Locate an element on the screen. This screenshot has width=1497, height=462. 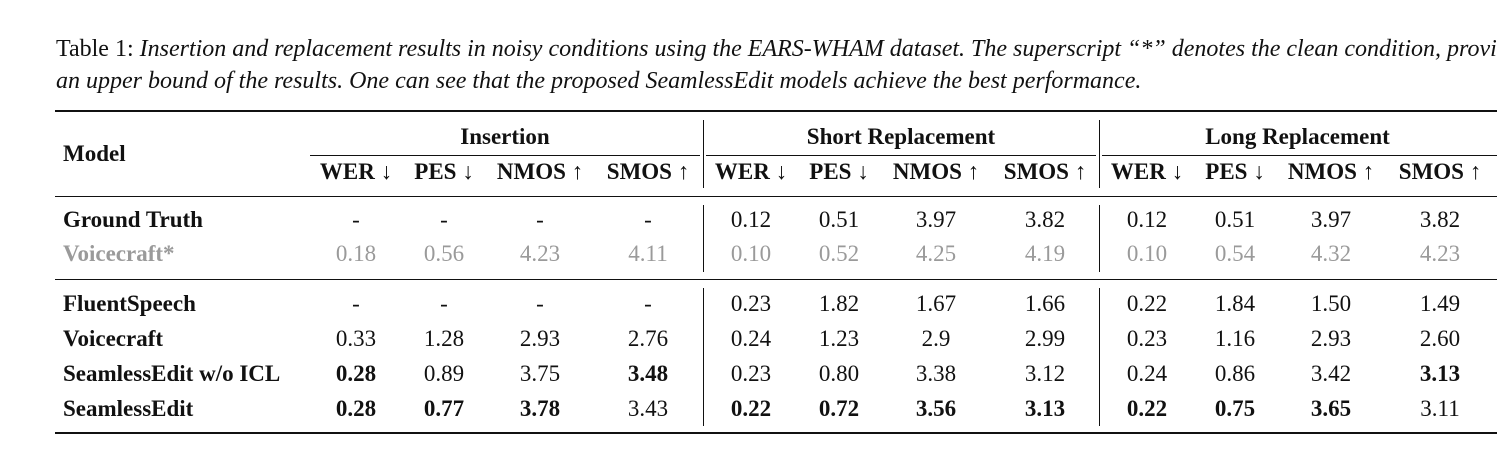
group-header: Insertion is located at coordinates (505, 136).